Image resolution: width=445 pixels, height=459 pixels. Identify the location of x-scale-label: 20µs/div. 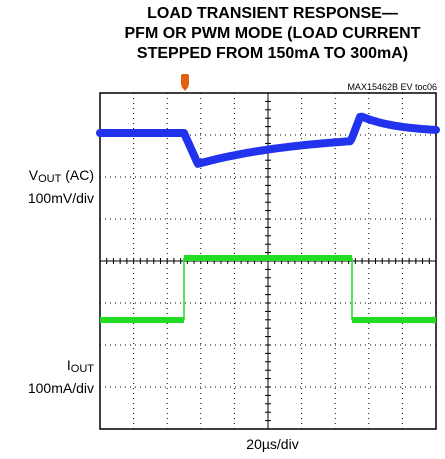
(272, 444).